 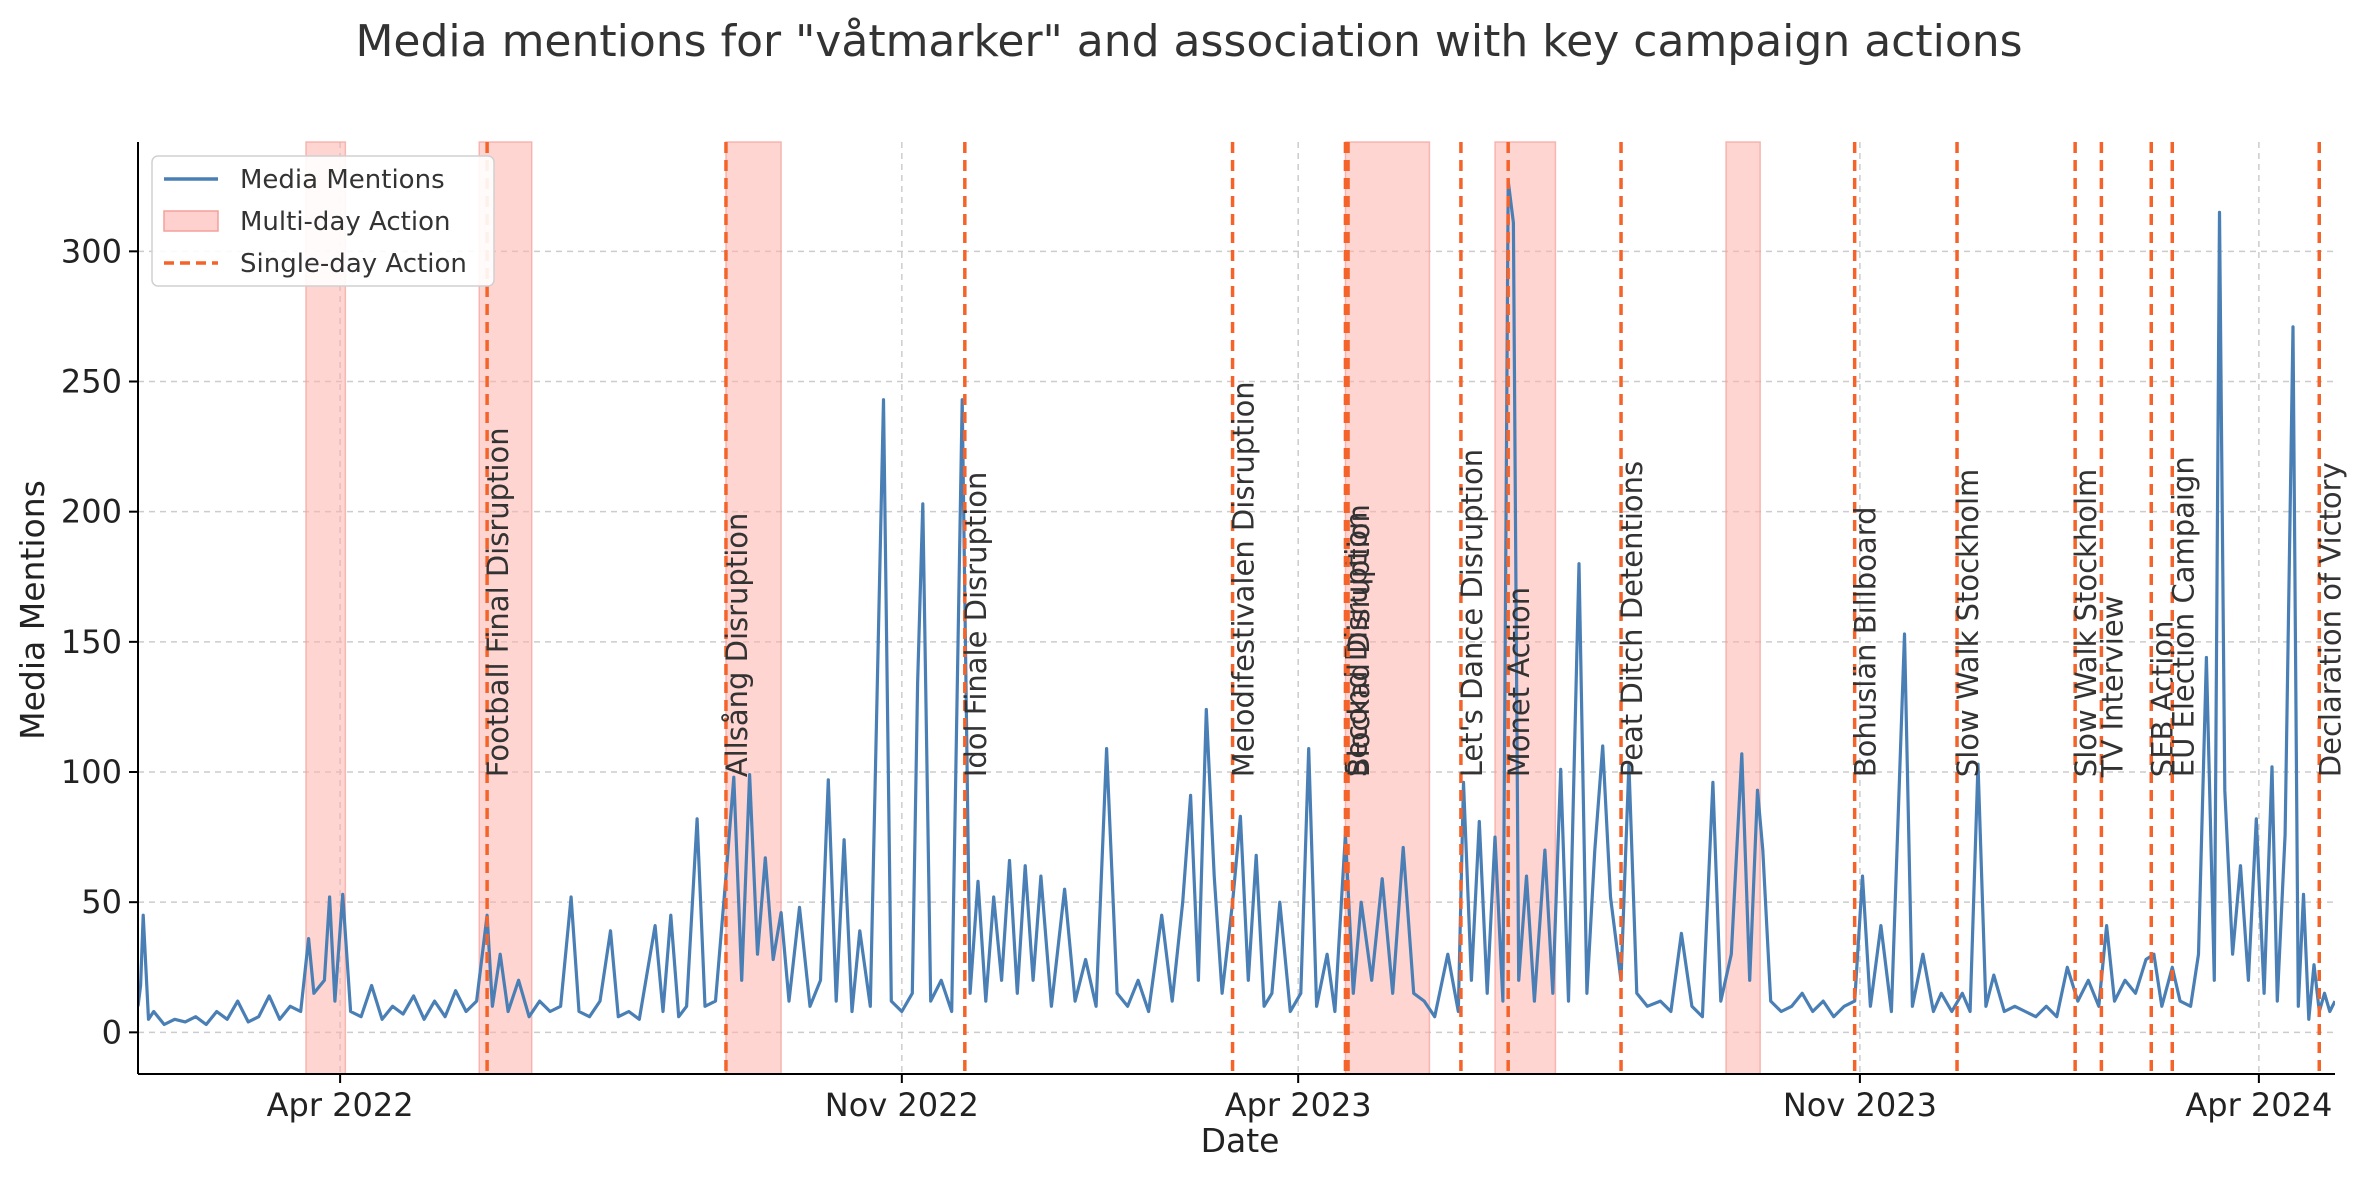 What do you see at coordinates (32, 610) in the screenshot?
I see `y-axis-label: Media Mentions` at bounding box center [32, 610].